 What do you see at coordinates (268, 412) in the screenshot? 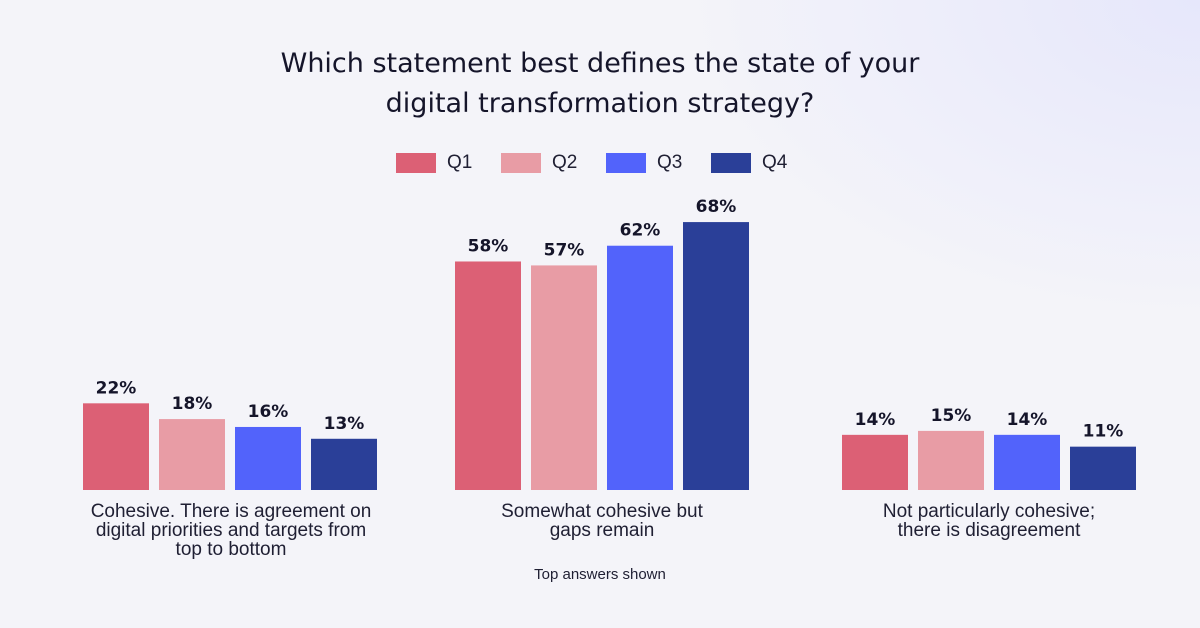
I see `data-label-cohesive-q3: 16%` at bounding box center [268, 412].